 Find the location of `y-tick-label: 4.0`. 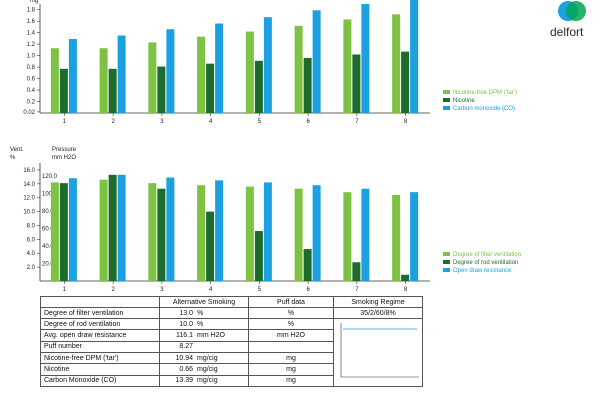

y-tick-label: 4.0 is located at coordinates (31, 254).